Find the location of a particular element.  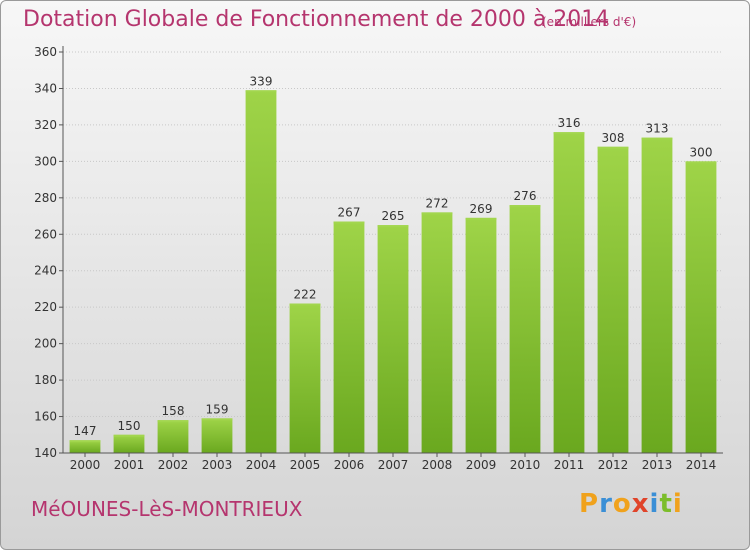

y-tick-label: 260 is located at coordinates (45, 234).